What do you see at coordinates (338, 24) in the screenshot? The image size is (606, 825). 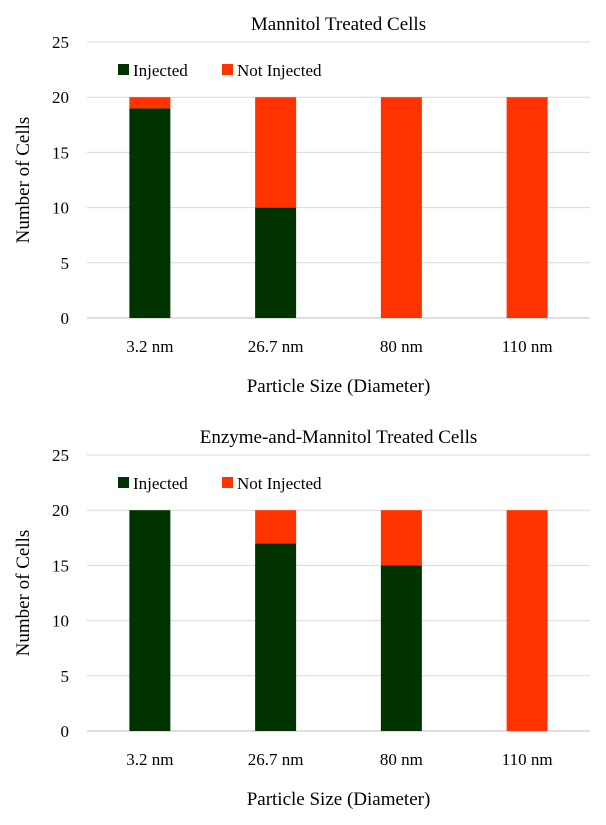 I see `chart-title: Mannitol Treated Cells` at bounding box center [338, 24].